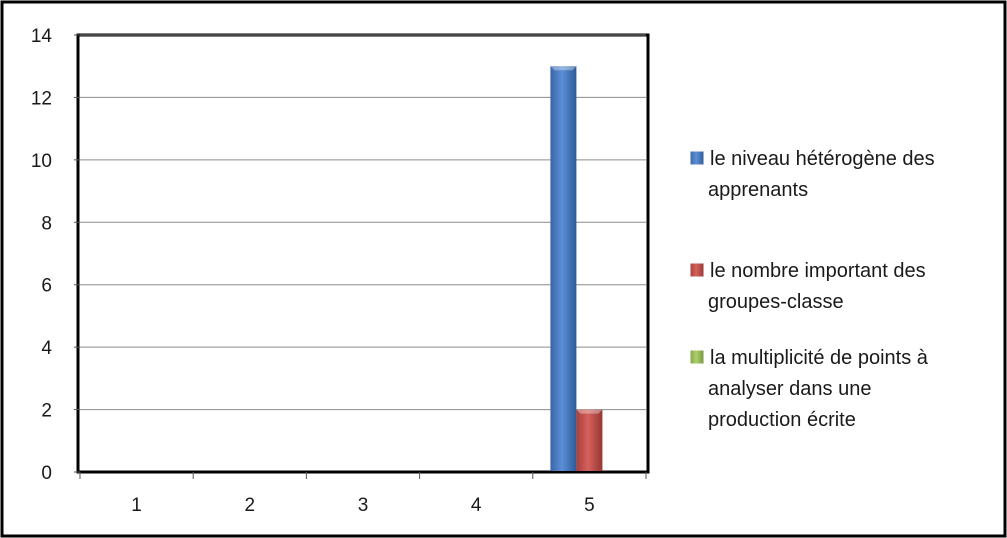  I want to click on y-tick-label: 0, so click(46, 473).